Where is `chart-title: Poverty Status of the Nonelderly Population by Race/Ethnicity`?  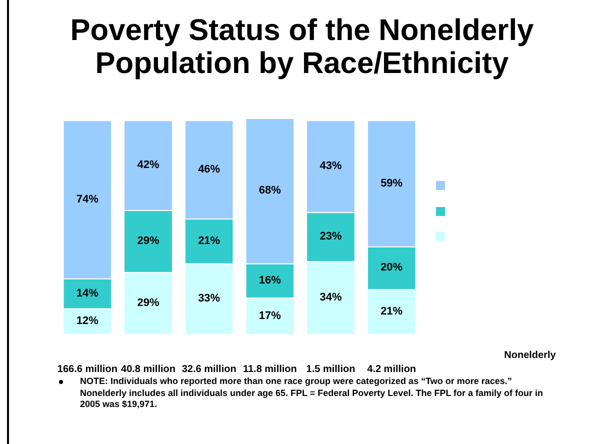 chart-title: Poverty Status of the Nonelderly Population by Race/Ethnicity is located at coordinates (302, 47).